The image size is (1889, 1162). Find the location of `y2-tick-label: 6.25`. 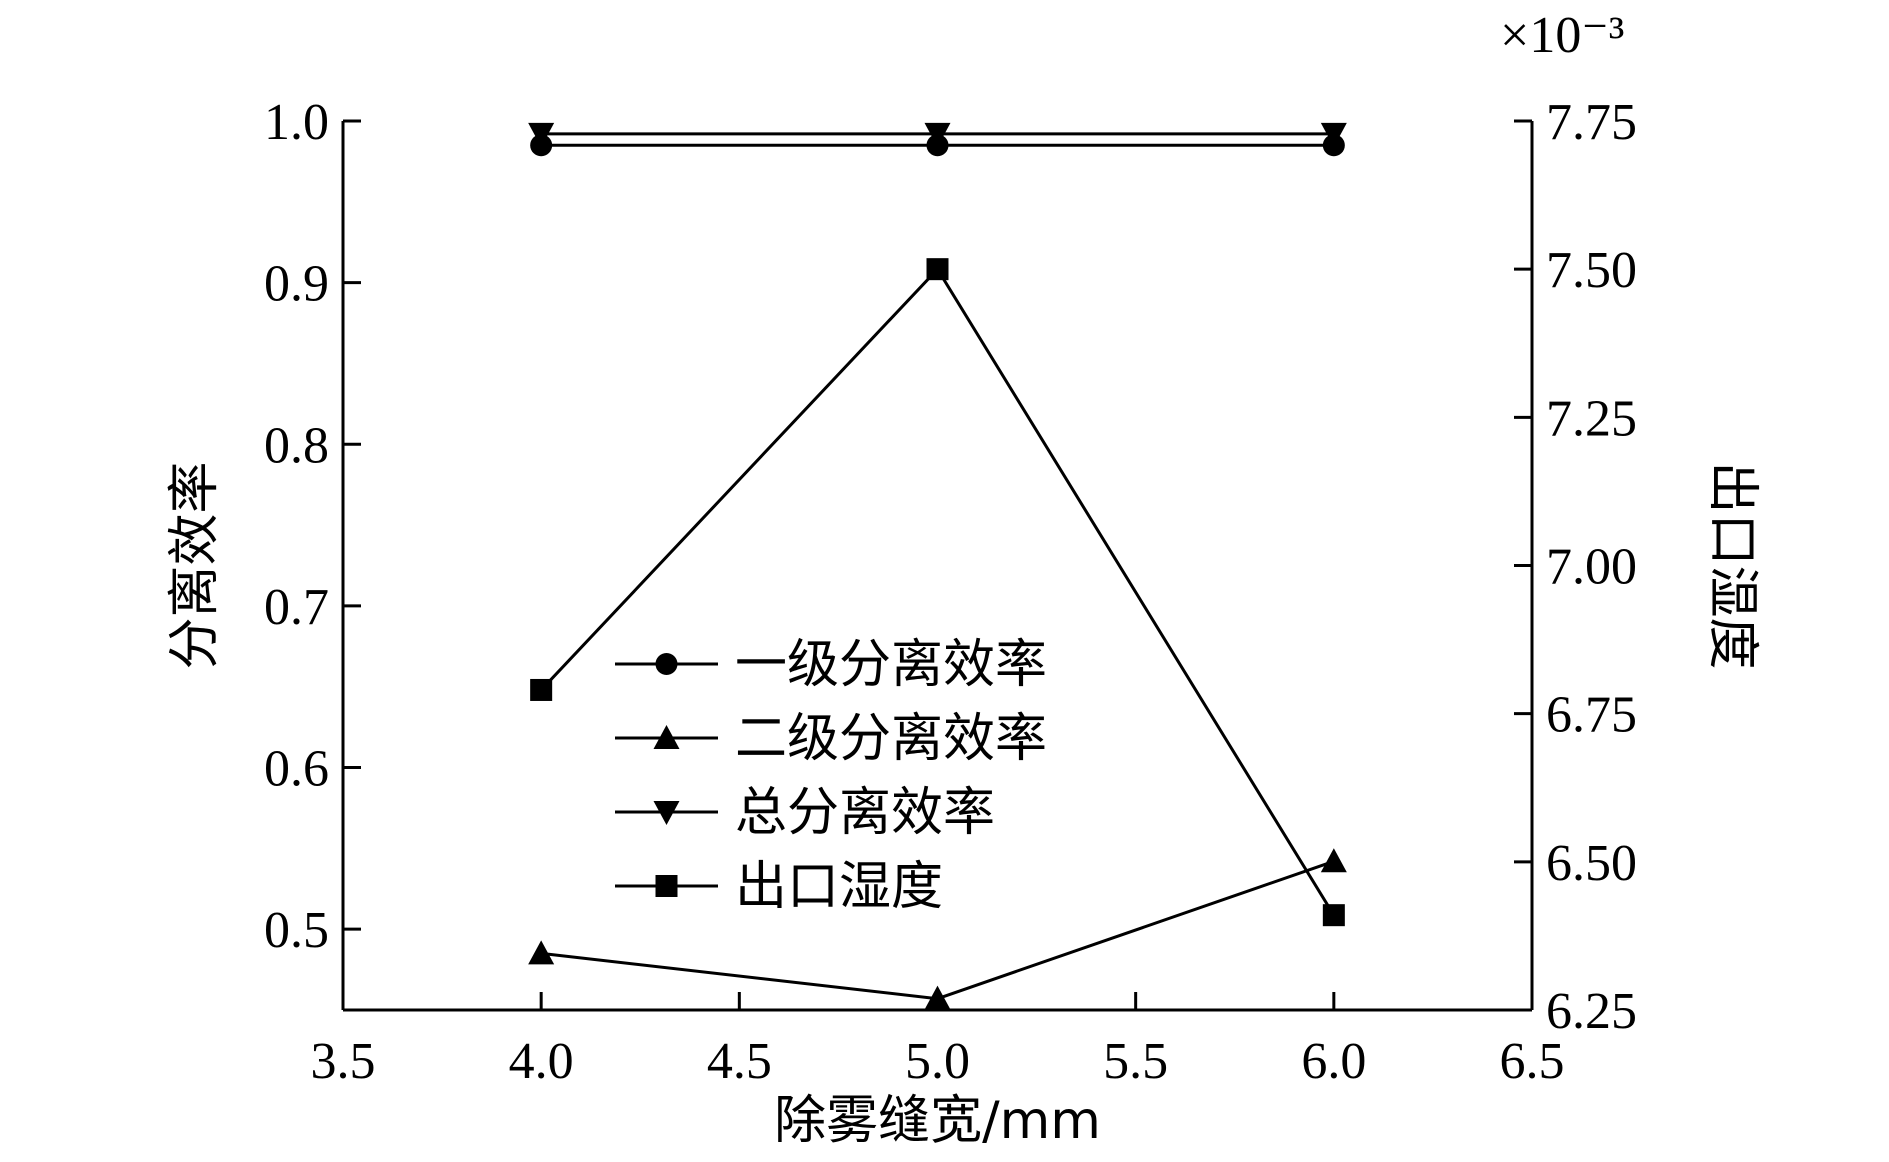

y2-tick-label: 6.25 is located at coordinates (1591, 1011).